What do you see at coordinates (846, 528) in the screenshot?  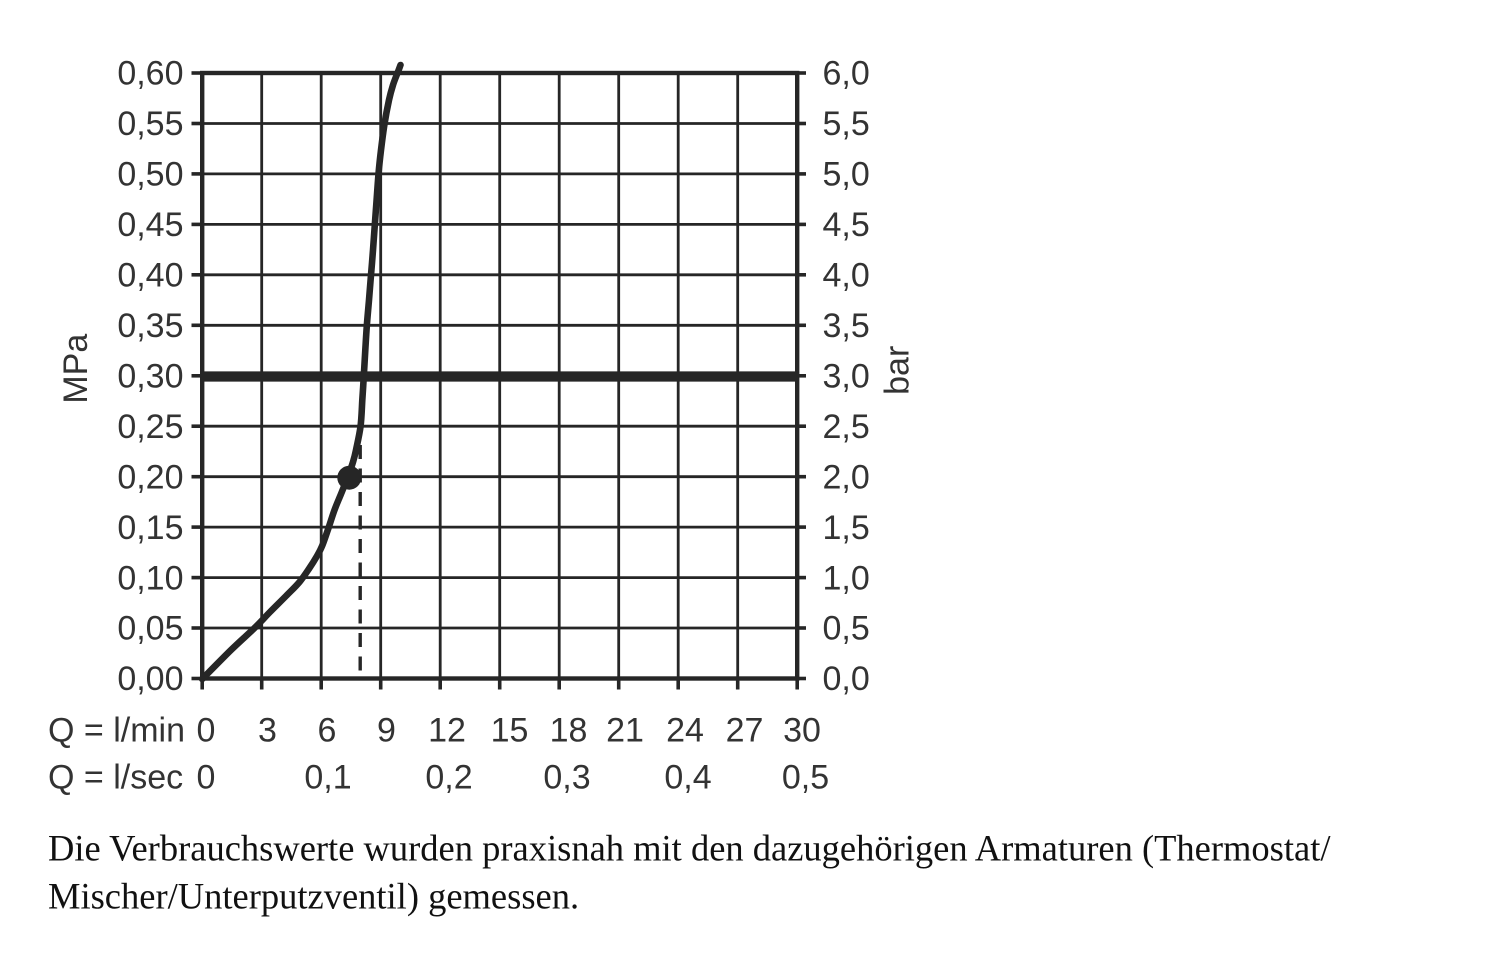 I see `svg-text: 1,5` at bounding box center [846, 528].